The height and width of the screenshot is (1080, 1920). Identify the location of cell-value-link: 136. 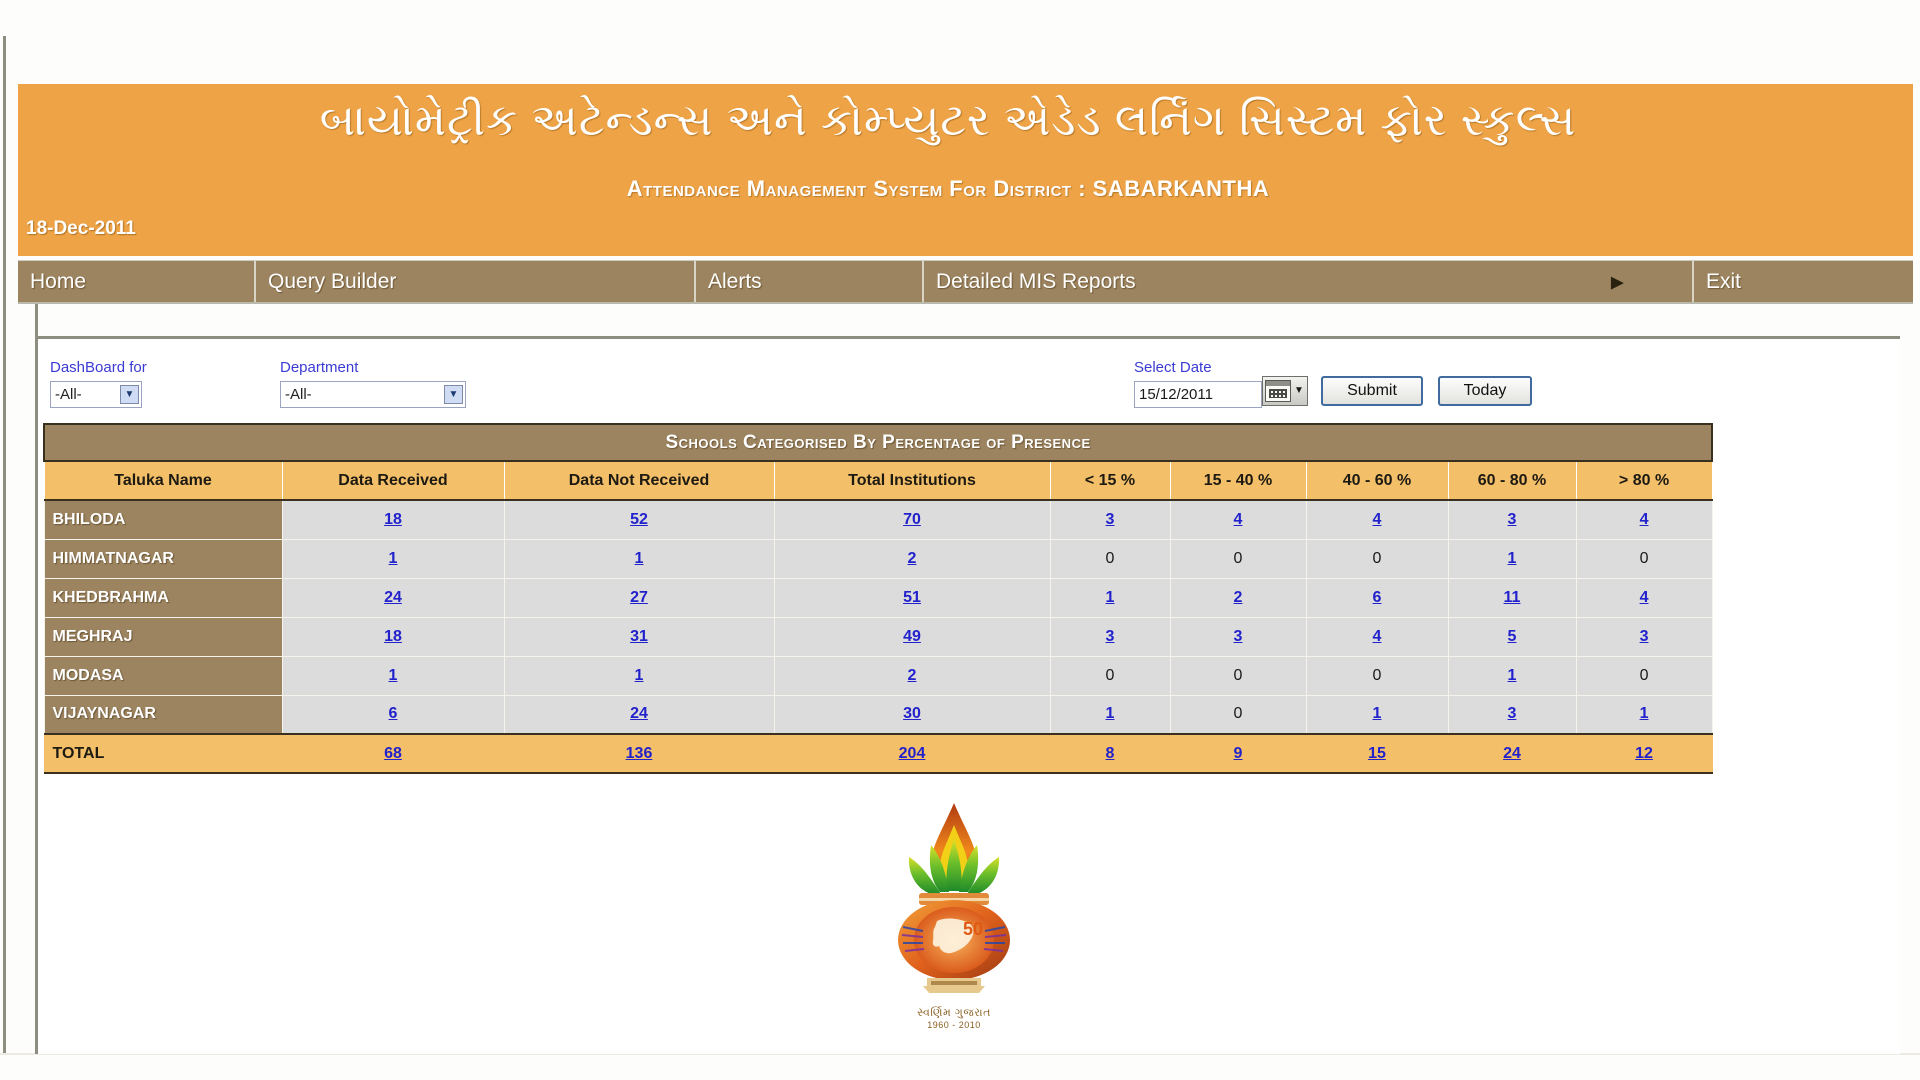
(639, 753).